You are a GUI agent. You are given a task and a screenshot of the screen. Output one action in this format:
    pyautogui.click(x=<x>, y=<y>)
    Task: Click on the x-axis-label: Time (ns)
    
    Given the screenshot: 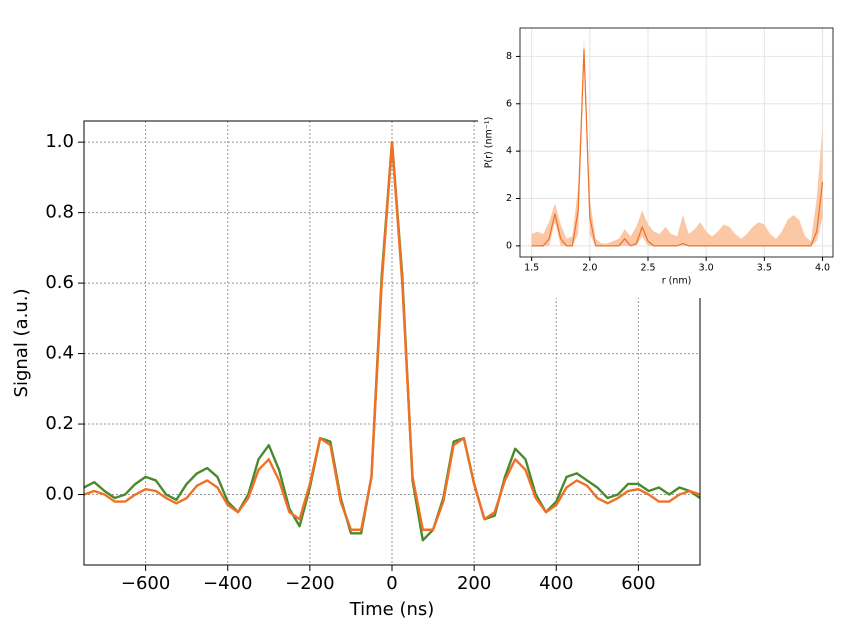 What is the action you would take?
    pyautogui.click(x=392, y=609)
    